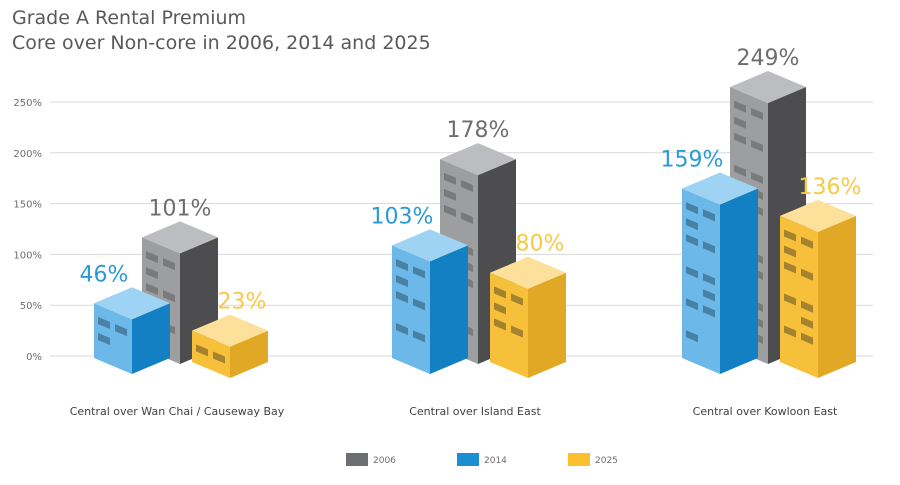  What do you see at coordinates (31, 306) in the screenshot?
I see `y-tick-label: 50%` at bounding box center [31, 306].